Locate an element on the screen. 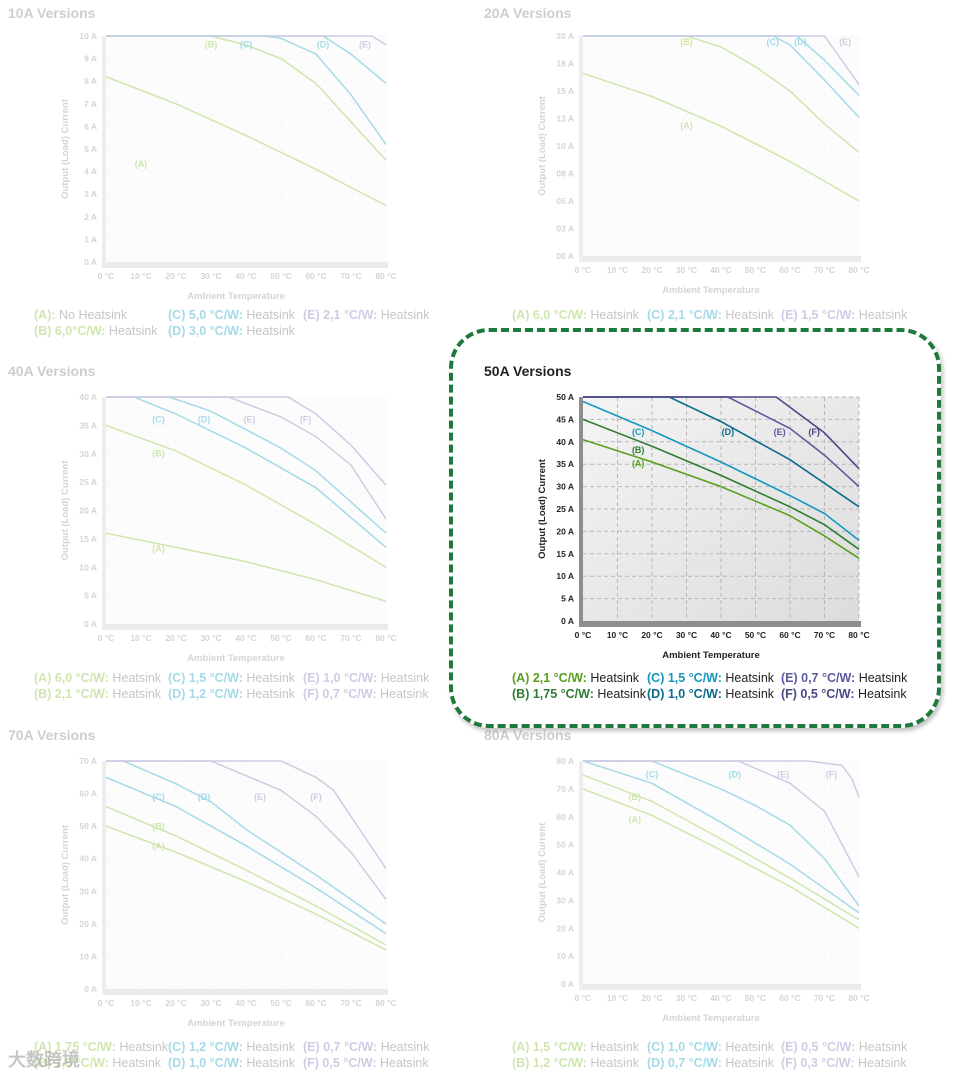 This screenshot has height=1076, width=968. legend-item: (C) 2,1 °C/W: Heatsink is located at coordinates (710, 315).